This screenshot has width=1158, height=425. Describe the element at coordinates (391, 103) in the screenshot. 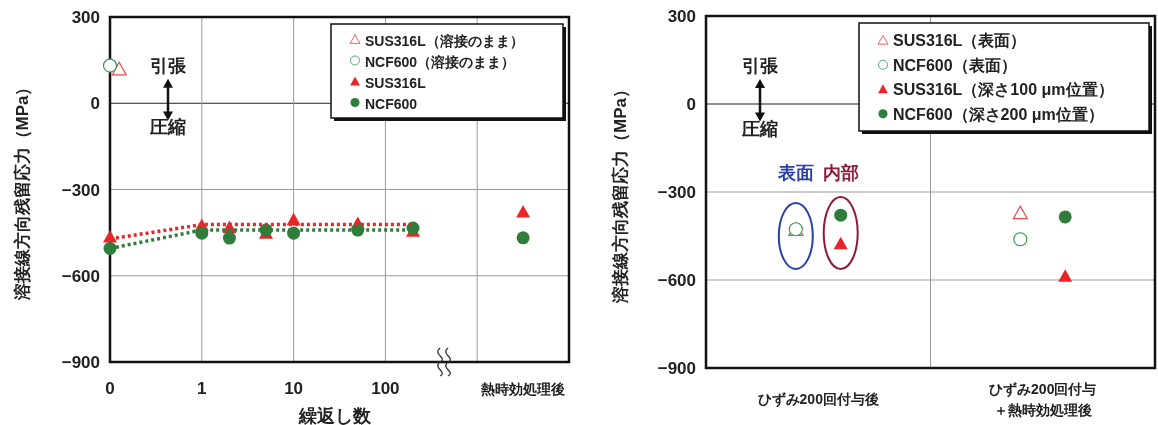

I see `legend-label: NCF600` at that location.